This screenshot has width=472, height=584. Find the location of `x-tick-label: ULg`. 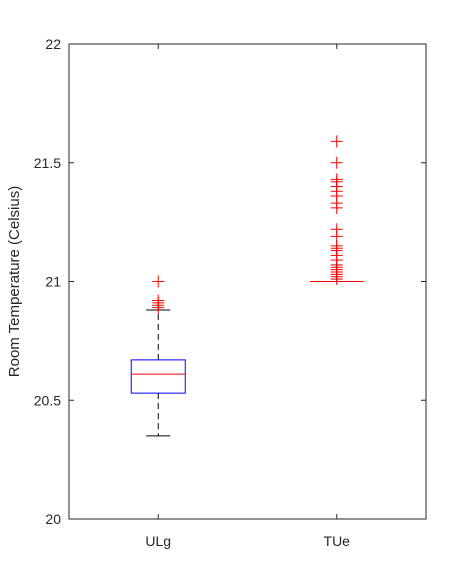

x-tick-label: ULg is located at coordinates (158, 541).